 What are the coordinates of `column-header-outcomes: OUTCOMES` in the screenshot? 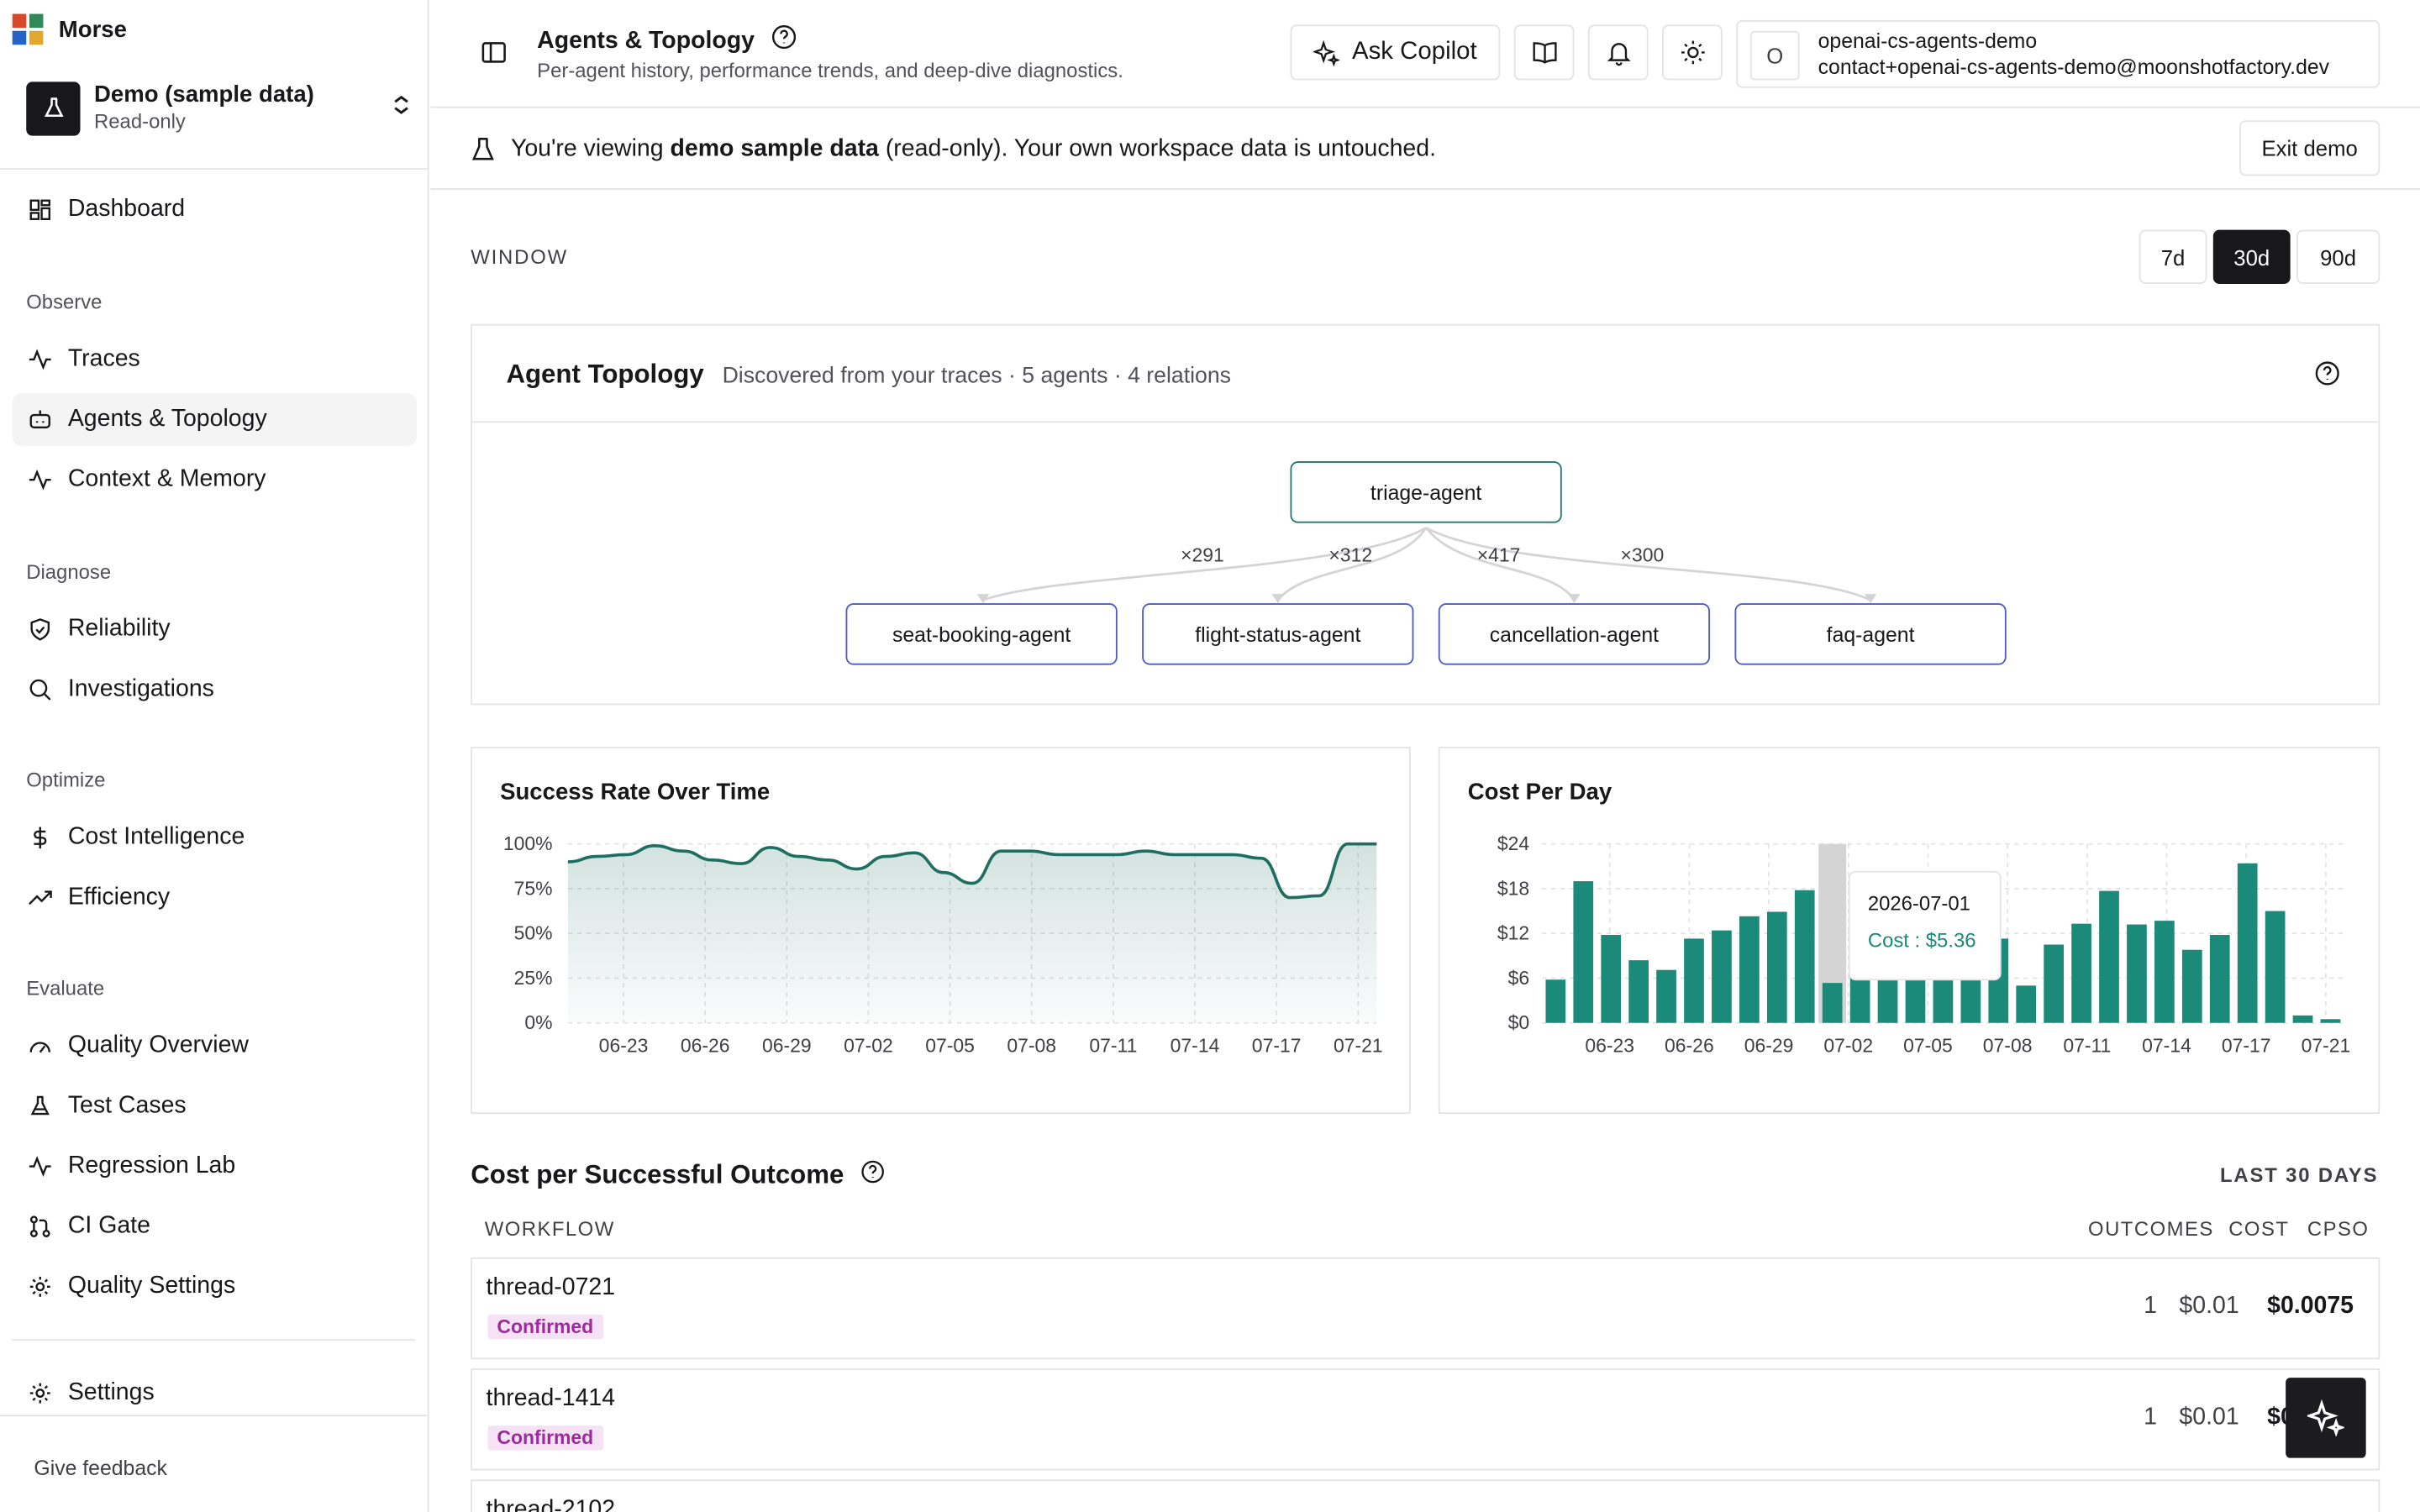 It's located at (2151, 1229).